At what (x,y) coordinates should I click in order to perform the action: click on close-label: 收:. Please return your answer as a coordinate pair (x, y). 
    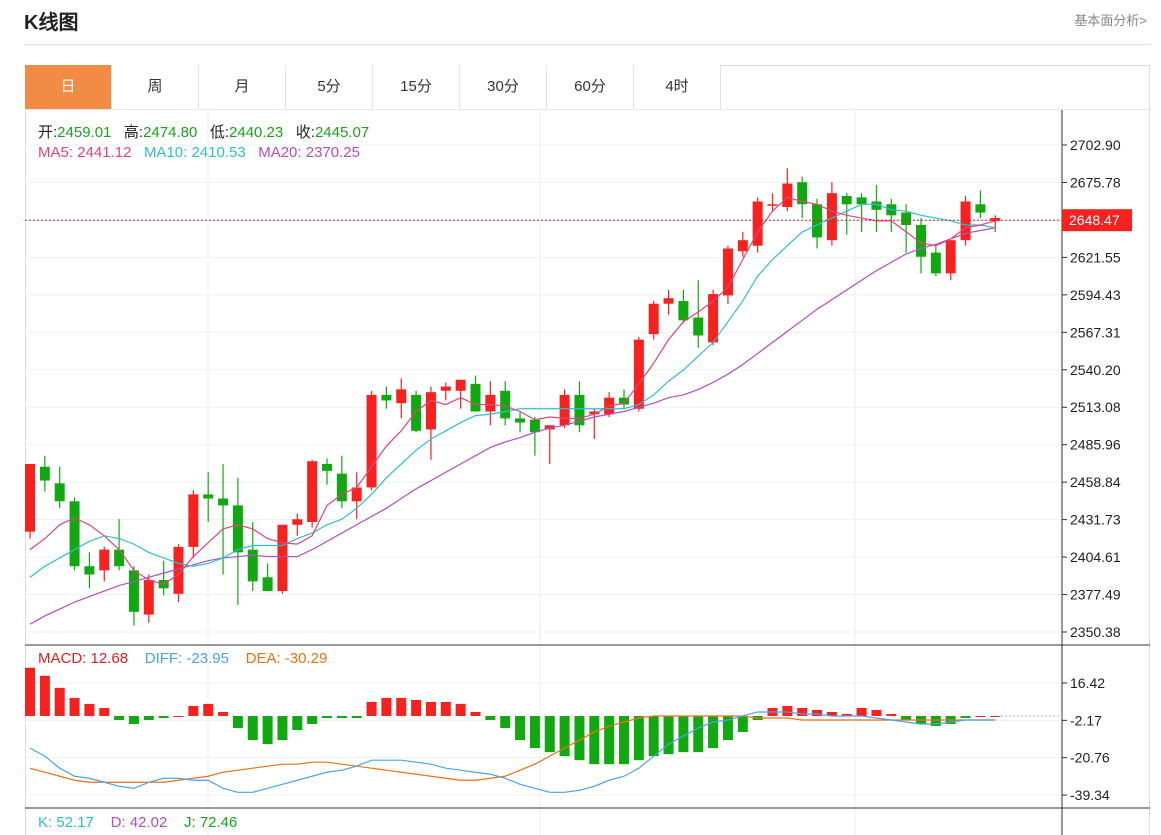
    Looking at the image, I should click on (305, 132).